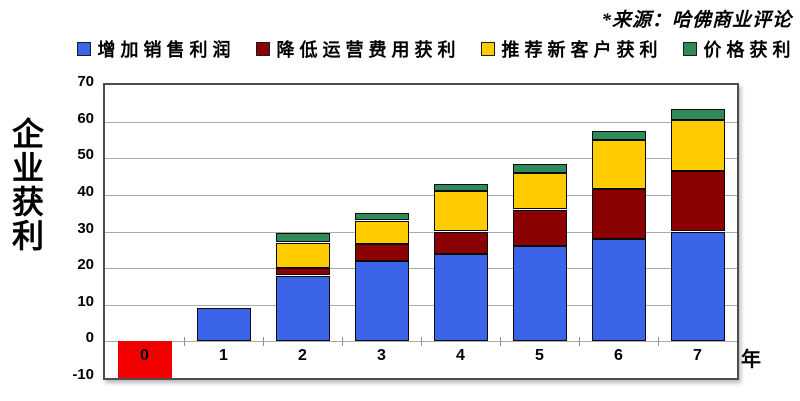 Image resolution: width=800 pixels, height=401 pixels. What do you see at coordinates (381, 355) in the screenshot?
I see `x-tick-label: 3` at bounding box center [381, 355].